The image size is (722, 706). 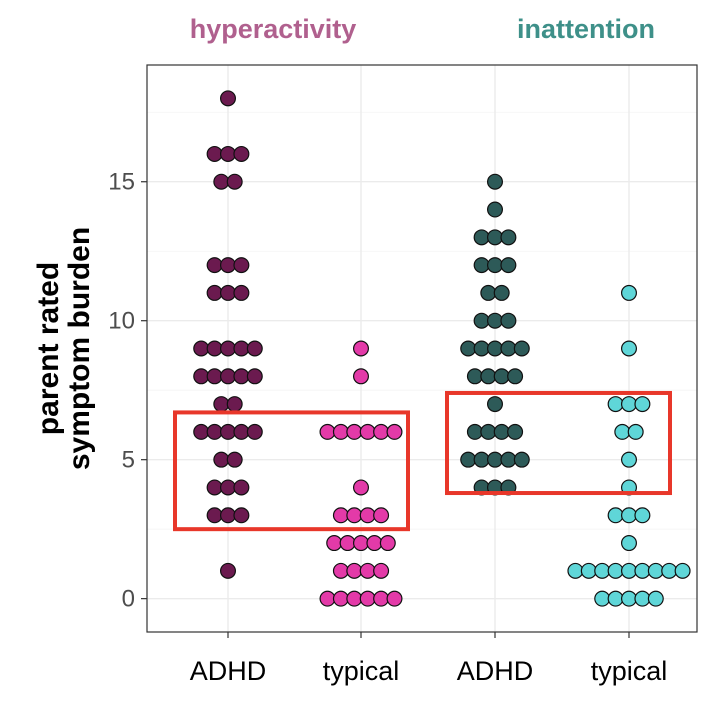 I want to click on y-axis-title: parent ratedsymptom burden, so click(x=64, y=348).